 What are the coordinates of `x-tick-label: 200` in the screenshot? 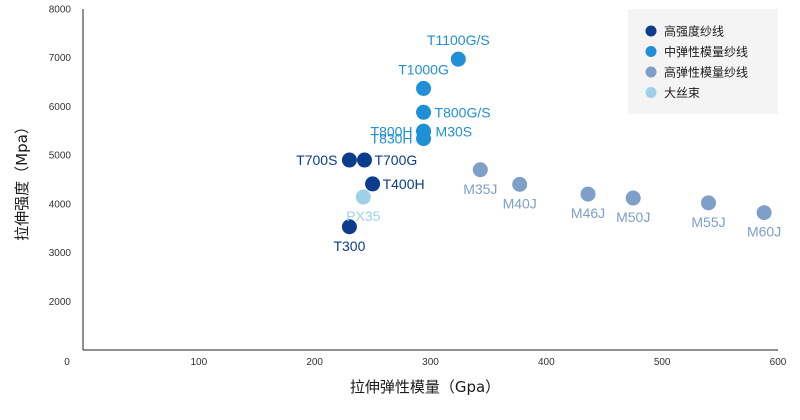 It's located at (314, 362).